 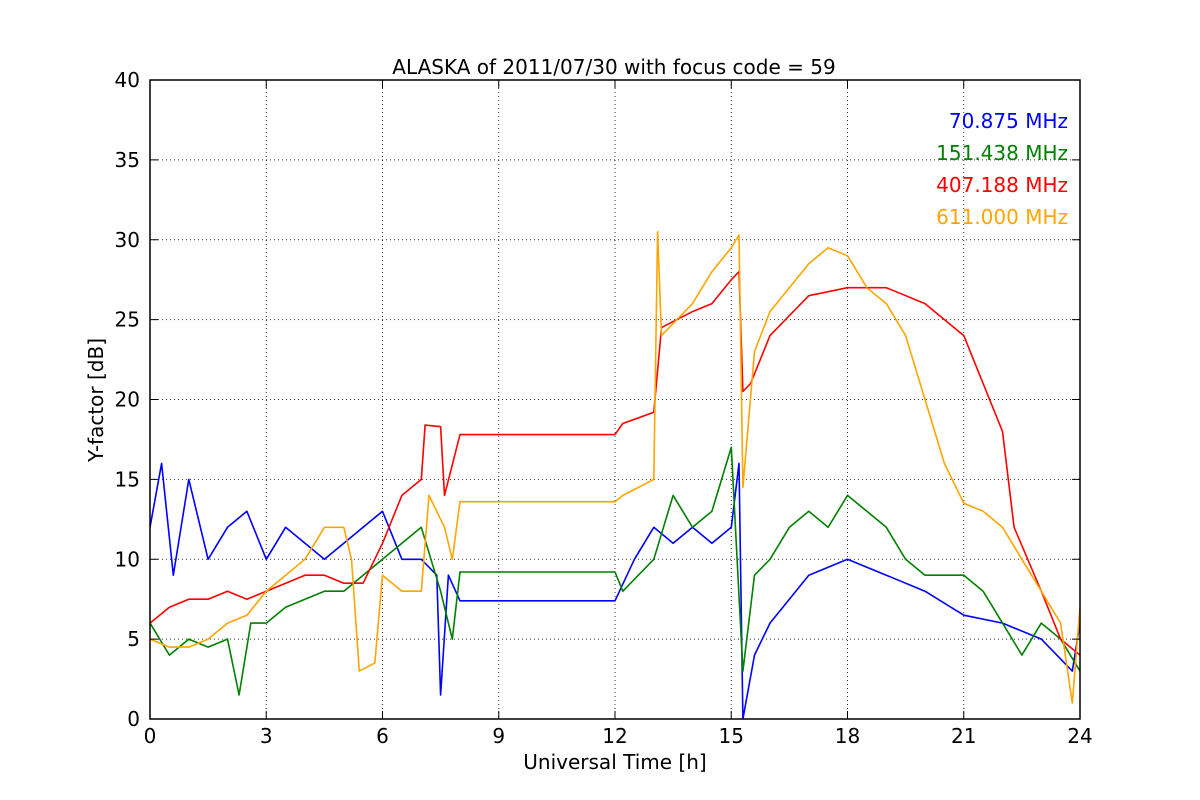 What do you see at coordinates (963, 736) in the screenshot?
I see `x-tick-label: 21` at bounding box center [963, 736].